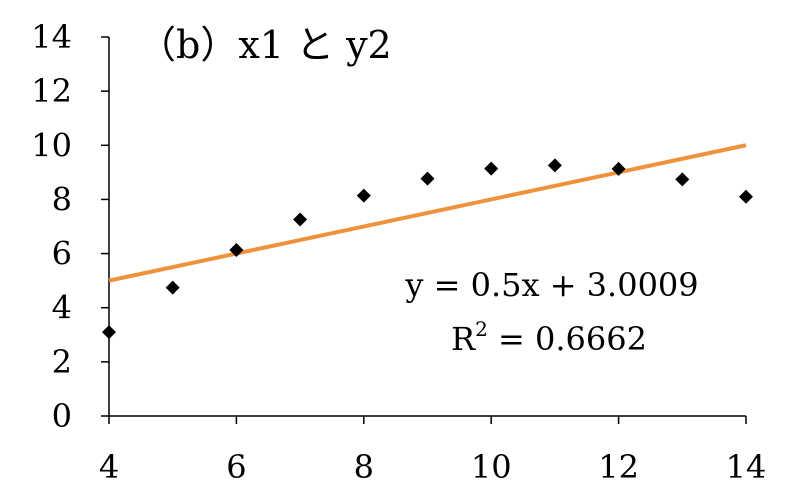 The height and width of the screenshot is (487, 798). I want to click on x-tick-label: 4, so click(109, 467).